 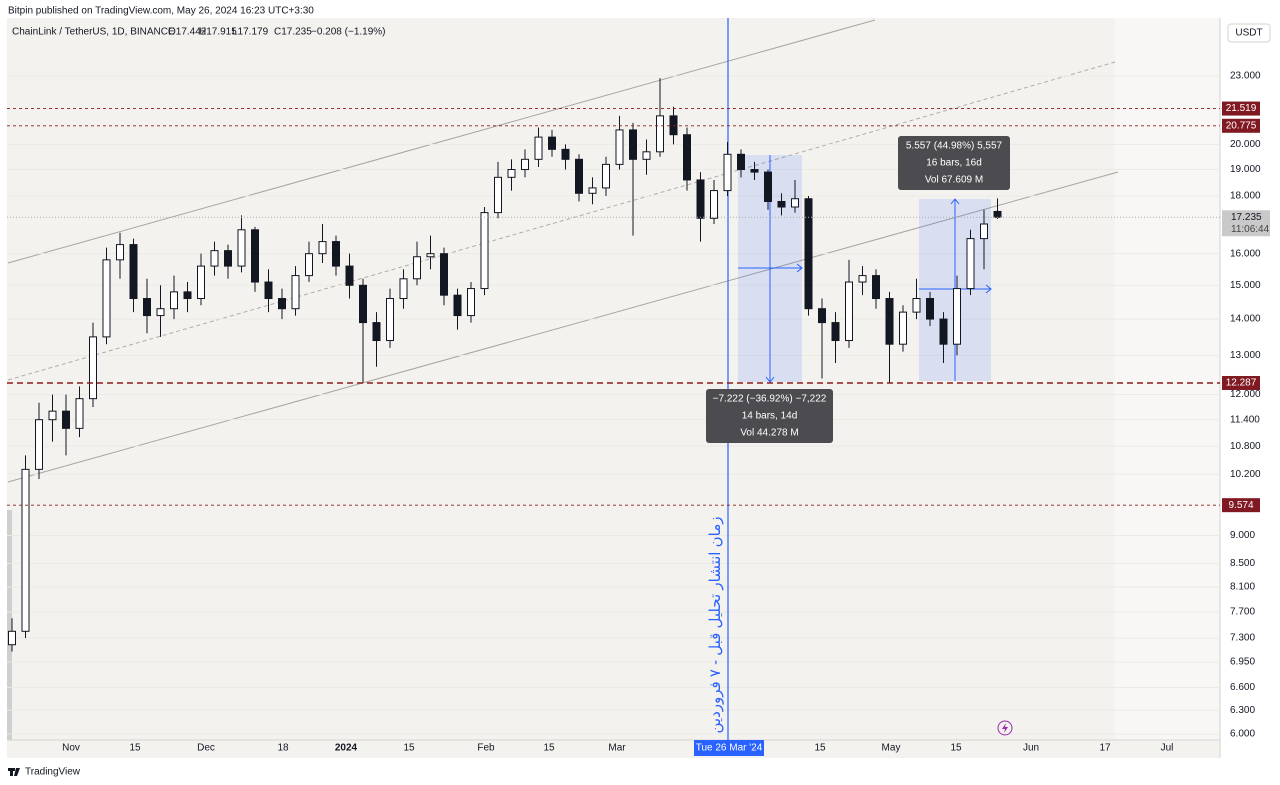 What do you see at coordinates (250, 32) in the screenshot?
I see `legend-low: L17.179` at bounding box center [250, 32].